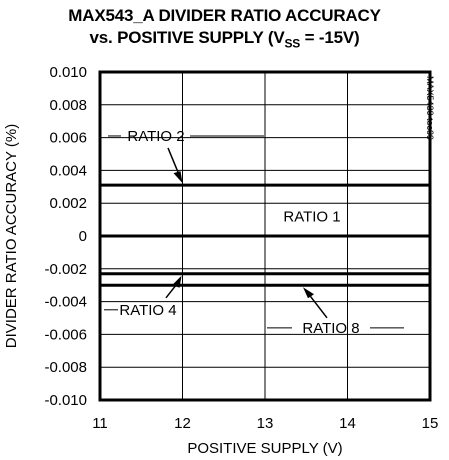 The image size is (449, 460). What do you see at coordinates (155, 136) in the screenshot?
I see `series-label-ratio-2: RATIO 2` at bounding box center [155, 136].